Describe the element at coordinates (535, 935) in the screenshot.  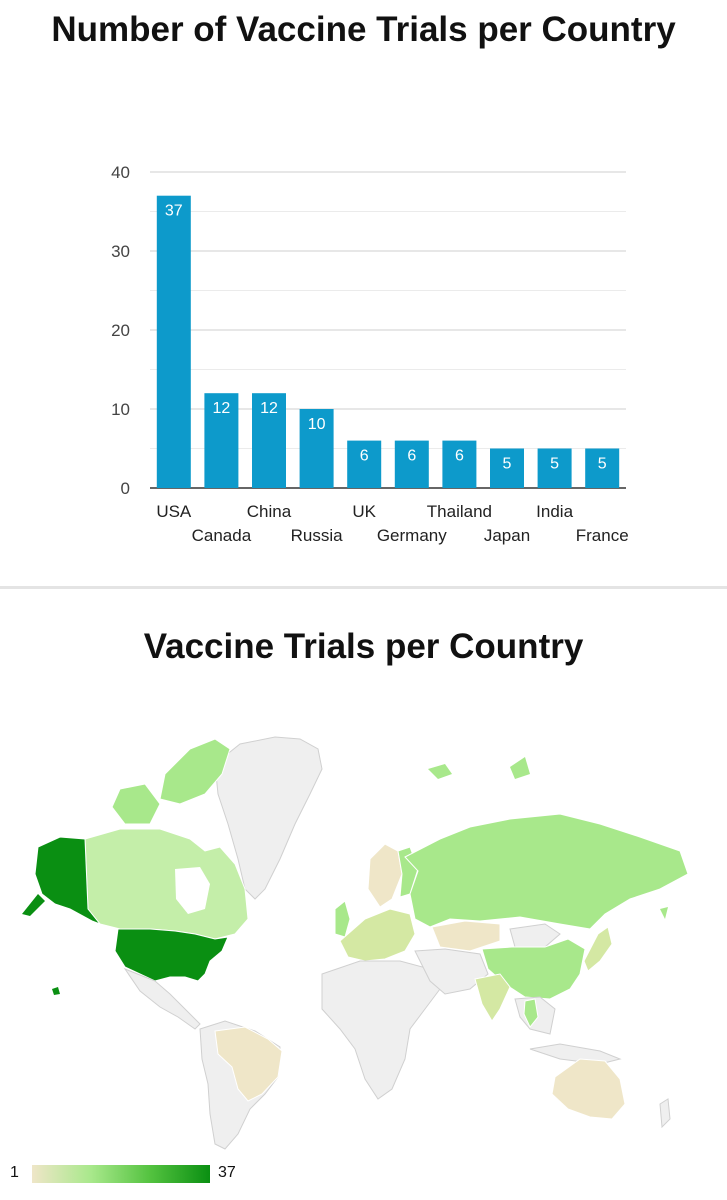
I see `map-region-mongolia` at that location.